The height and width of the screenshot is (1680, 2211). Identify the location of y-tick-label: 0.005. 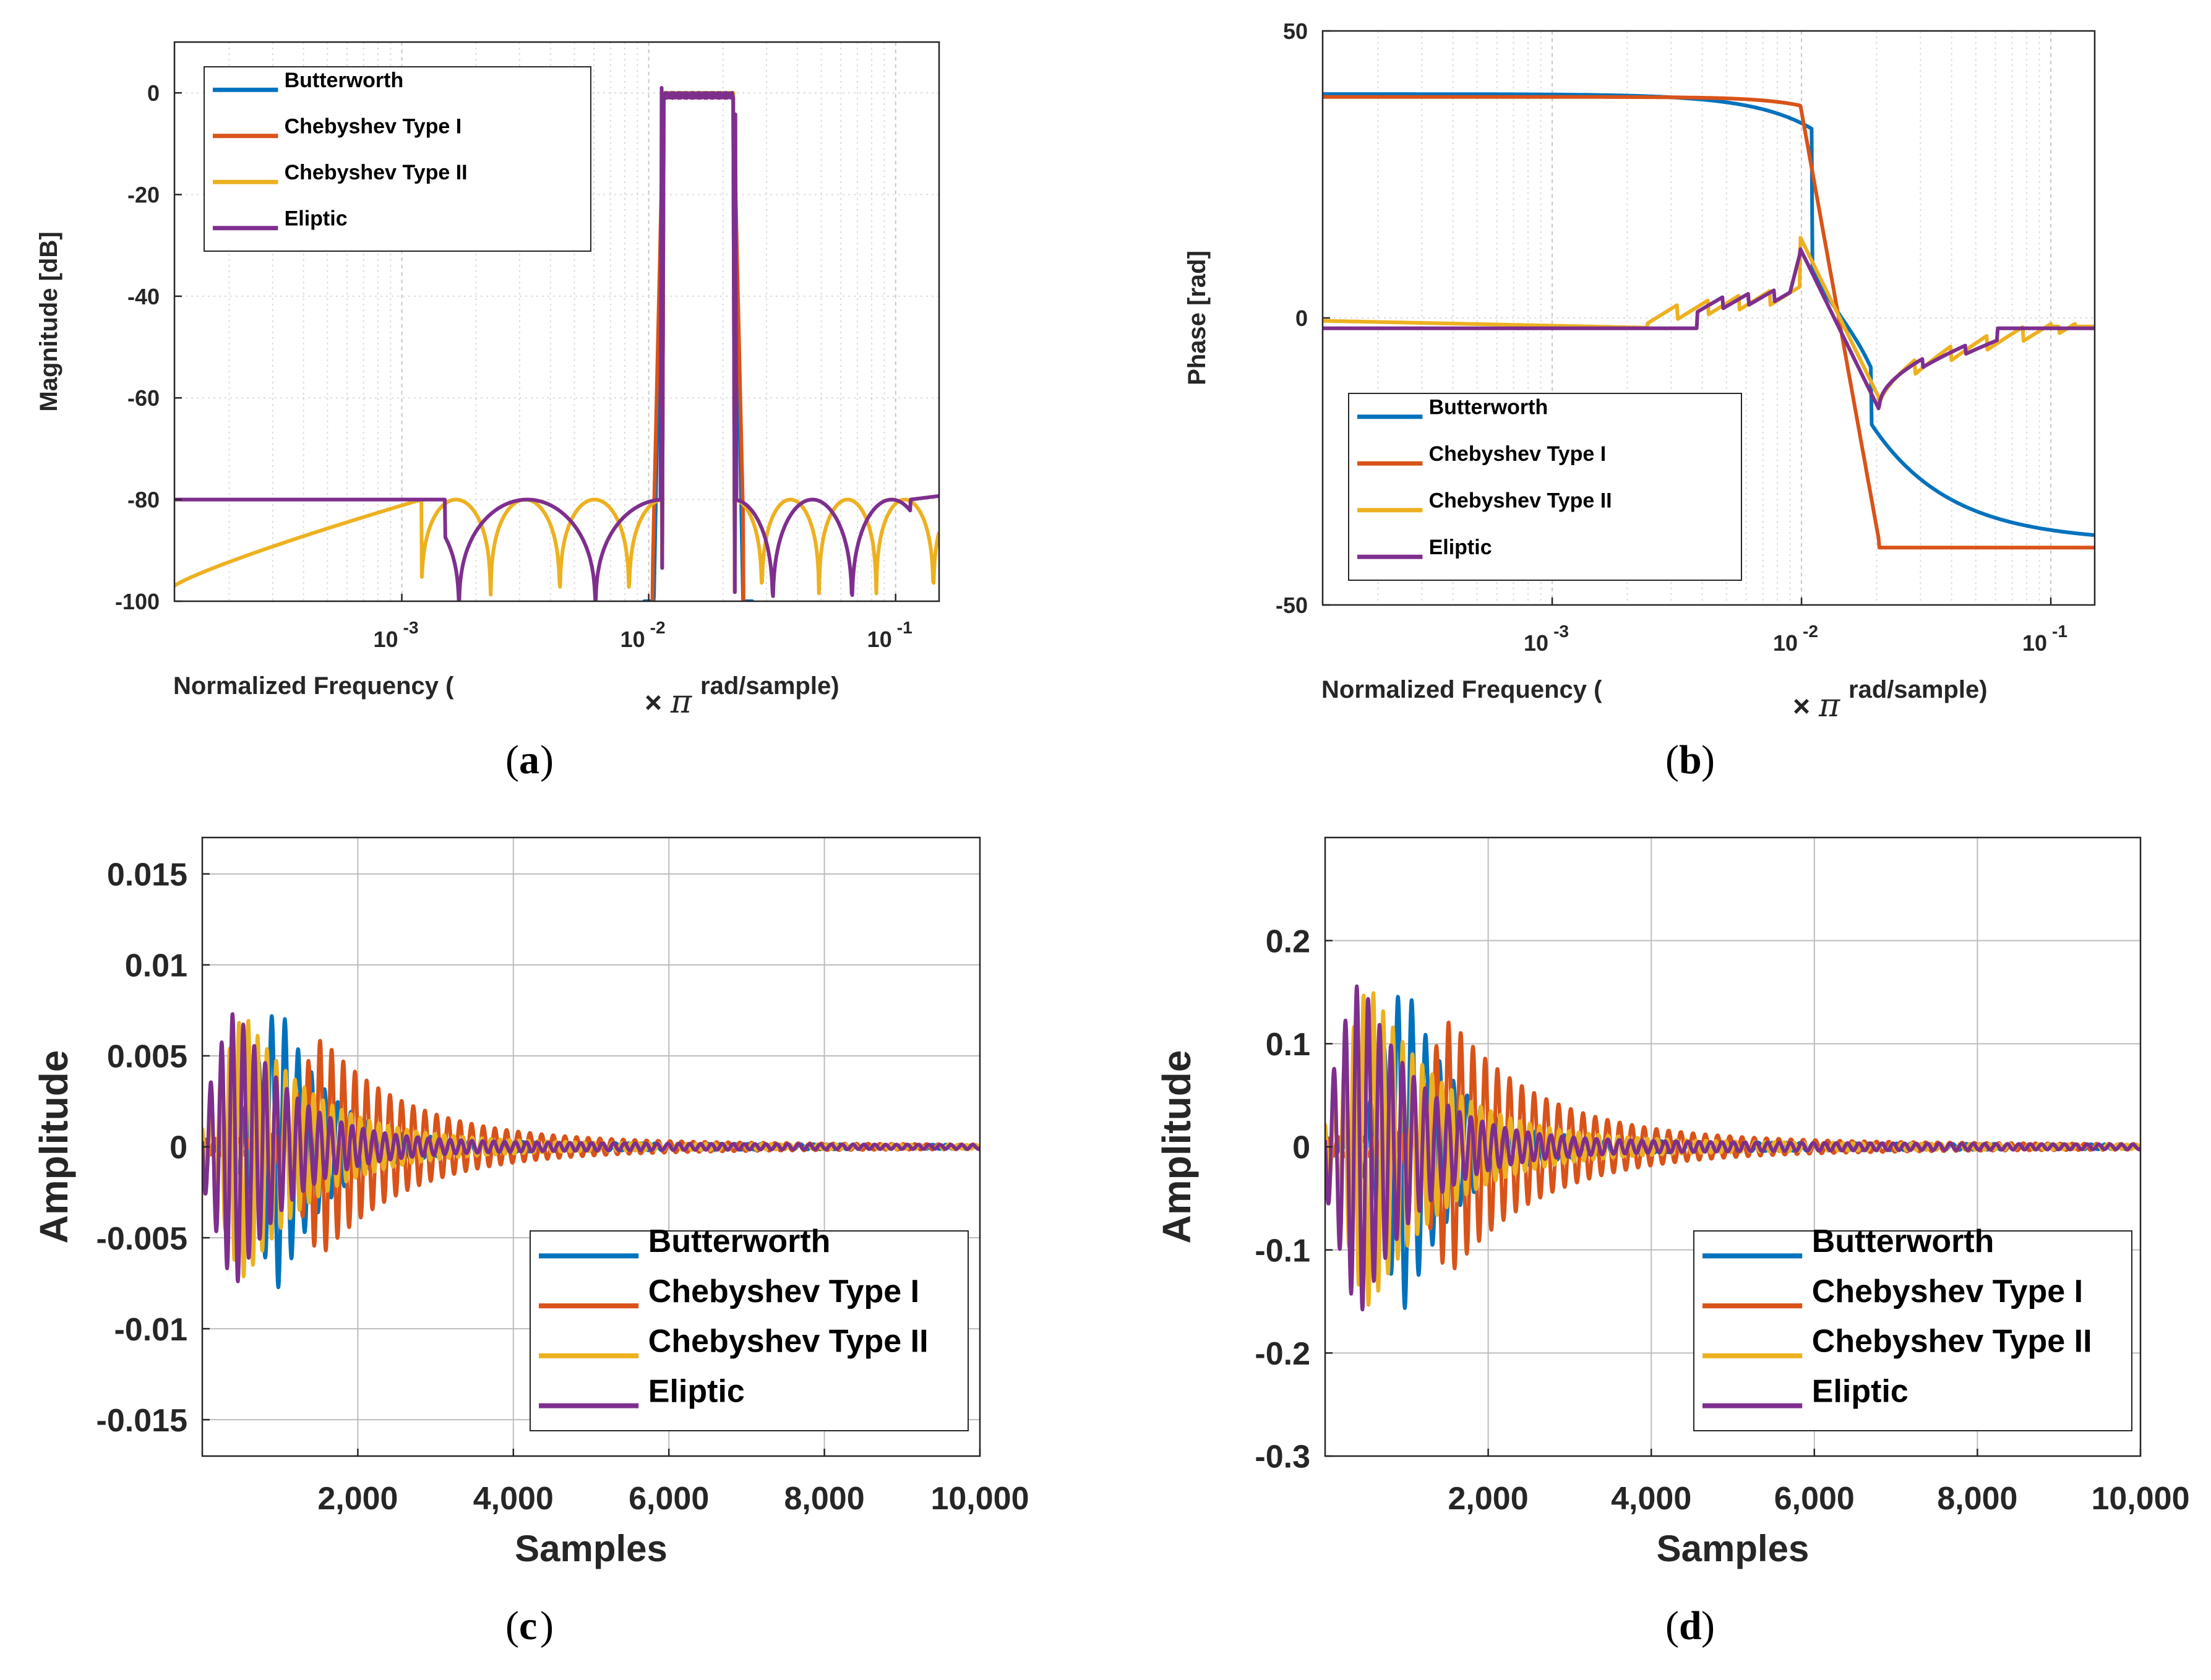
(147, 1057).